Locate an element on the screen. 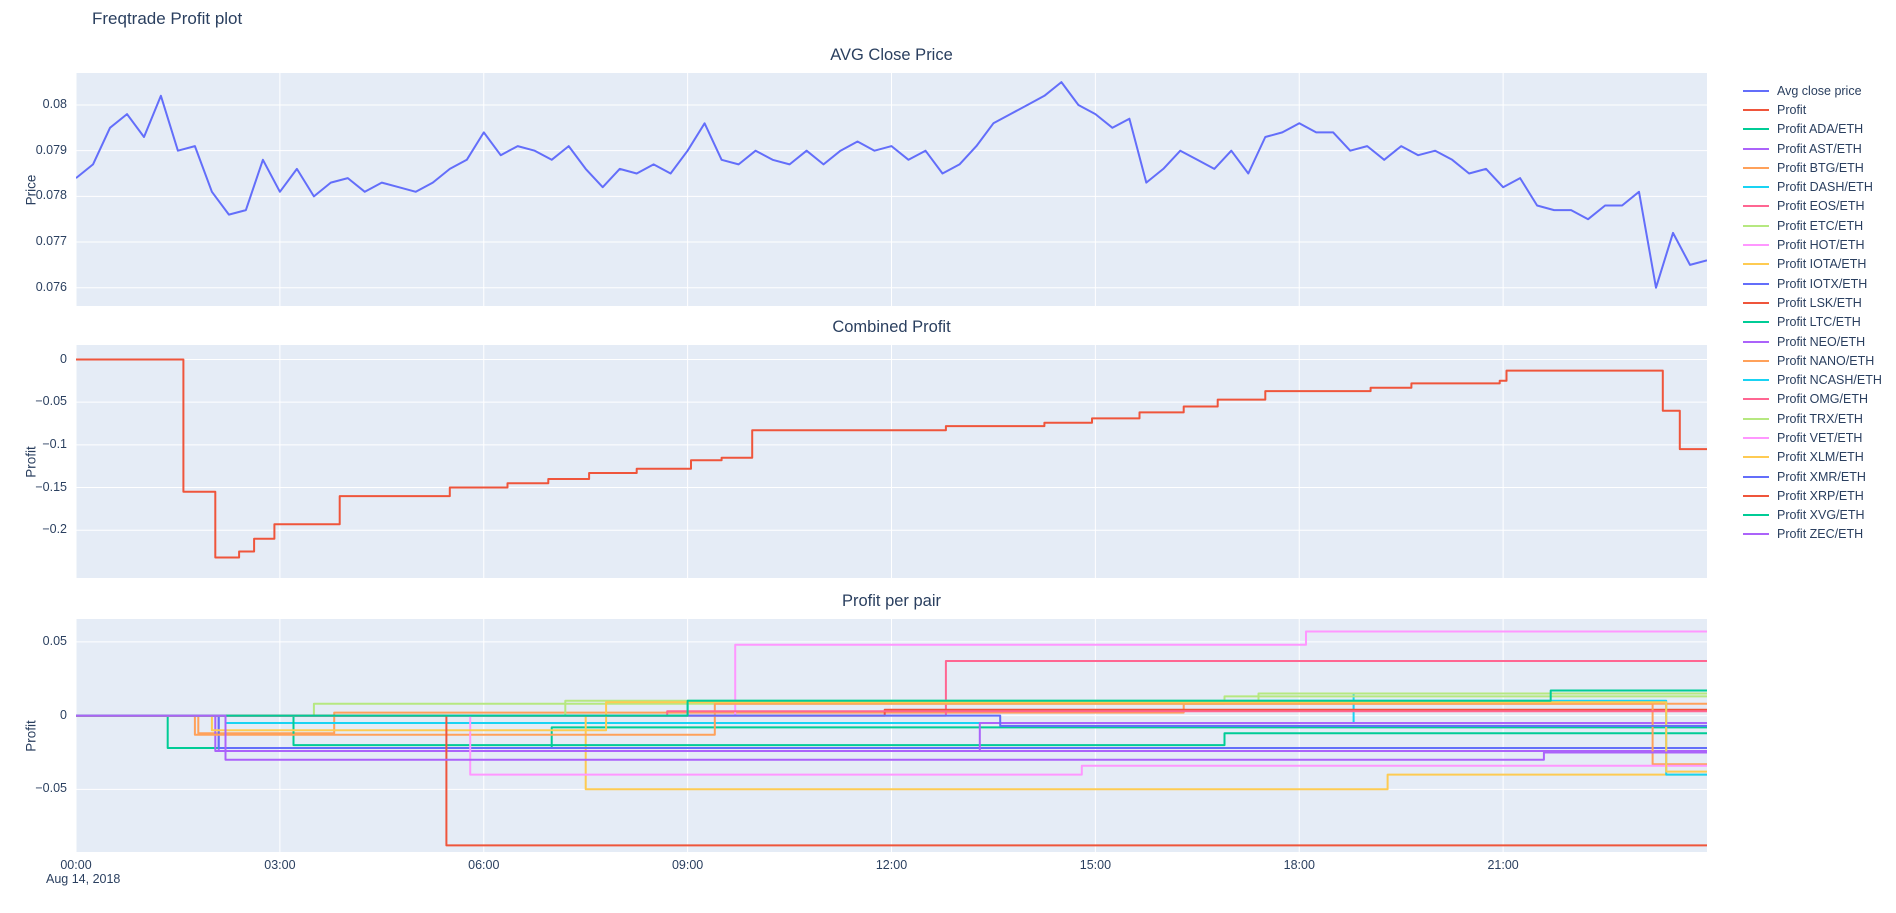  series-line-profit-zec-eth is located at coordinates (891, 737).